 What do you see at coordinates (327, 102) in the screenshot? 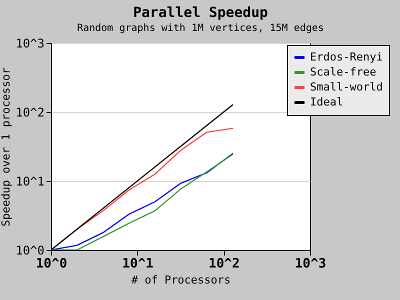
I see `legend-label: Ideal` at bounding box center [327, 102].